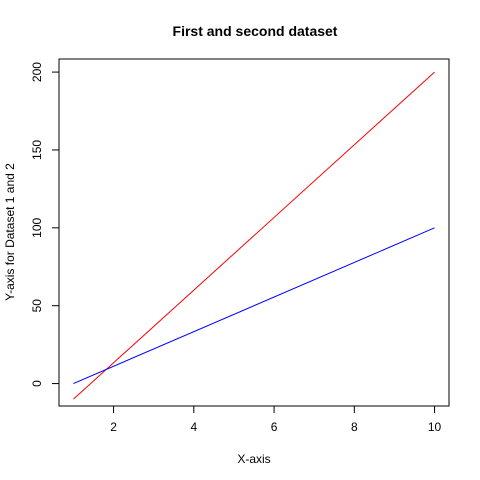 The image size is (480, 480). Describe the element at coordinates (37, 306) in the screenshot. I see `y-tick-label: 50` at that location.